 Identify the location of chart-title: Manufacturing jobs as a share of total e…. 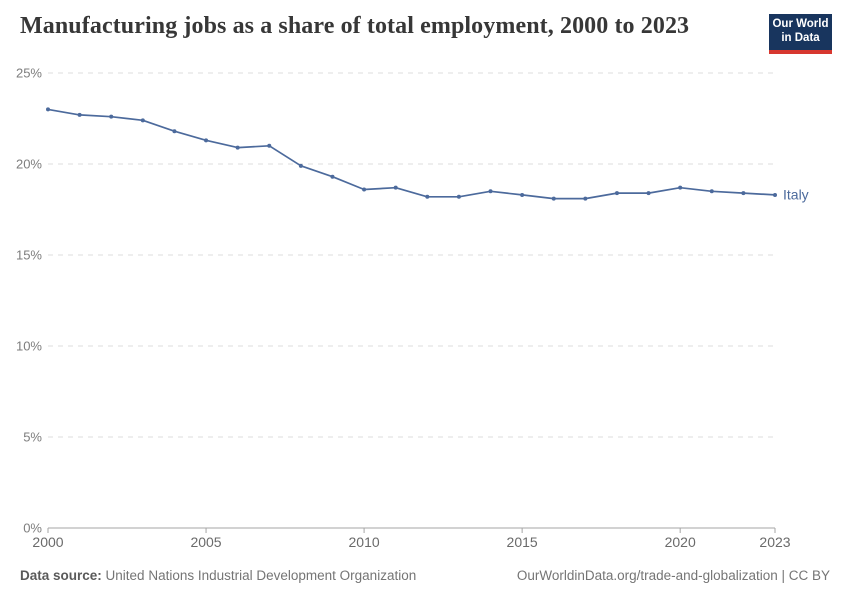
(355, 26).